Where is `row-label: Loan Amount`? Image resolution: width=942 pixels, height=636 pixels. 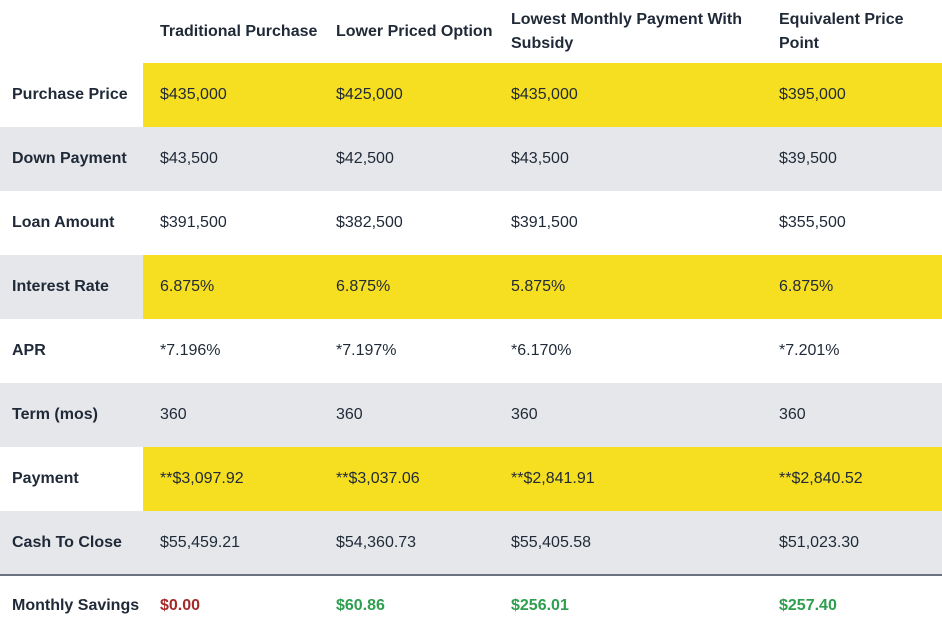
row-label: Loan Amount is located at coordinates (63, 222).